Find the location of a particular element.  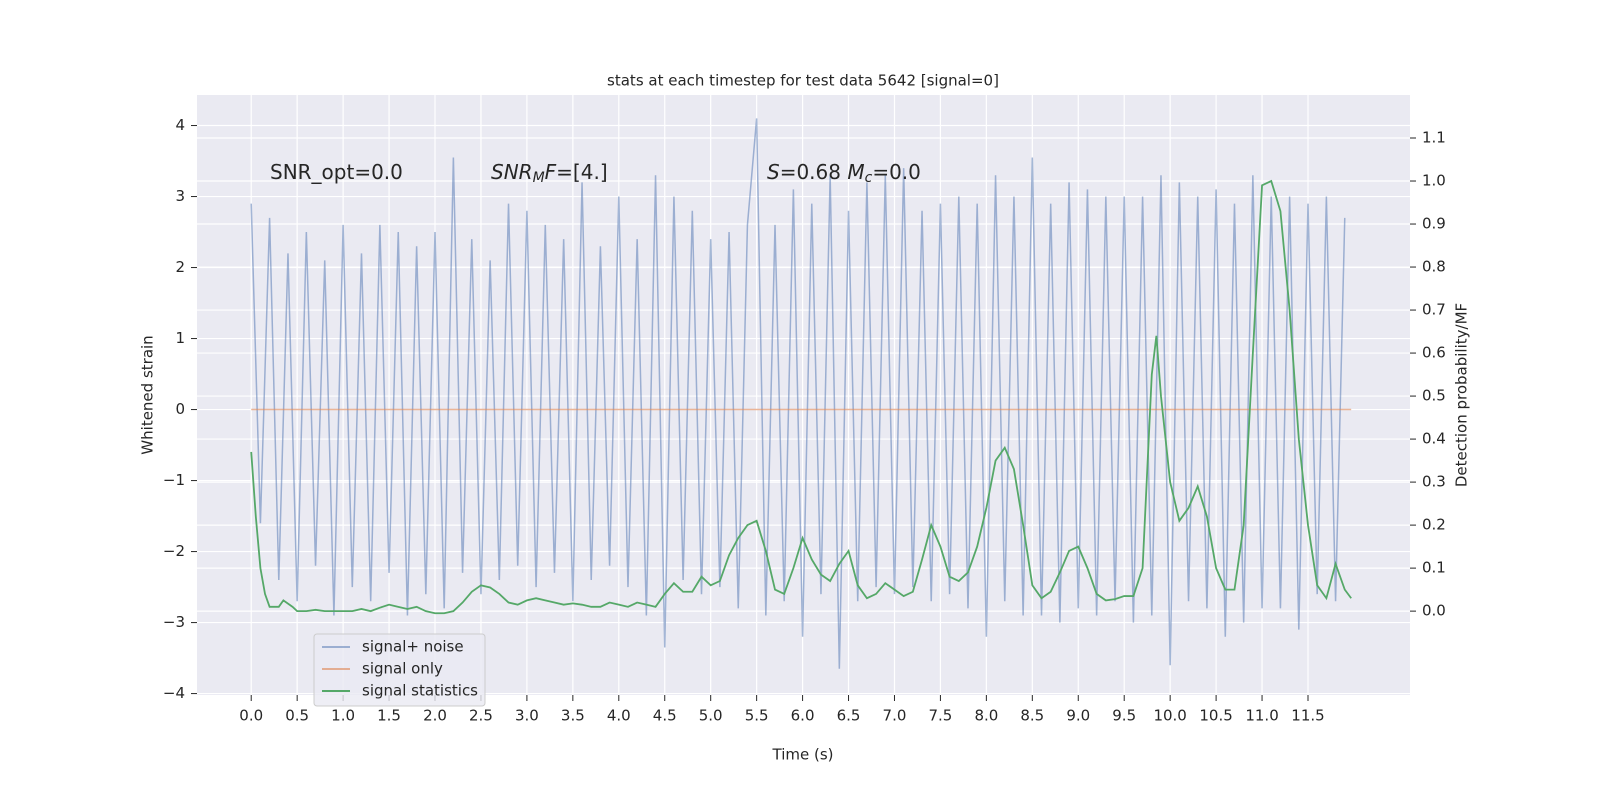

y2-tick-label: 0.4 is located at coordinates (1434, 439).